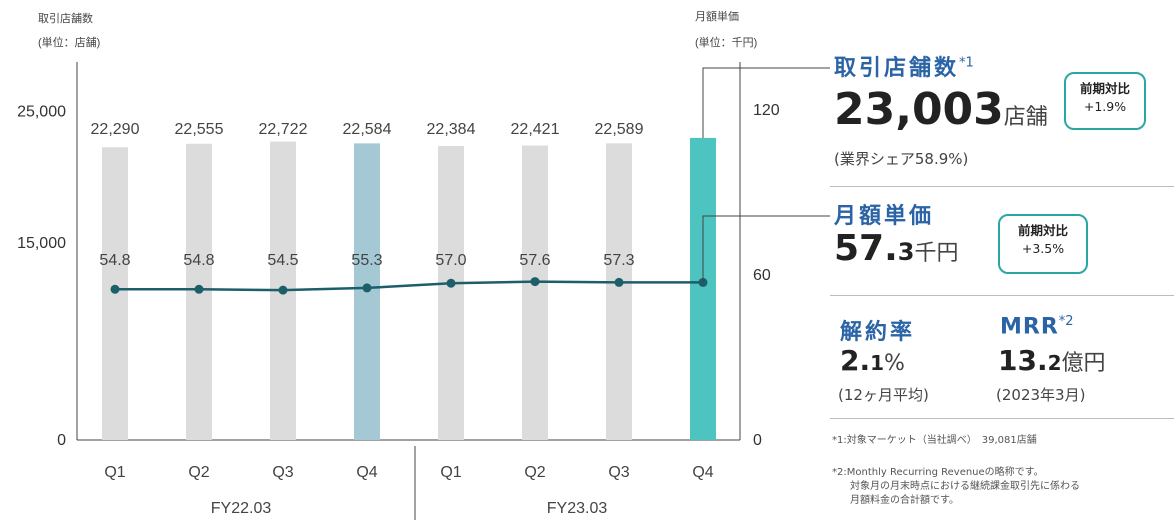 This screenshot has height=520, width=1174. Describe the element at coordinates (934, 440) in the screenshot. I see `footnote-1: *1:対象マーケット（当社調べ） 39,081店舗` at that location.